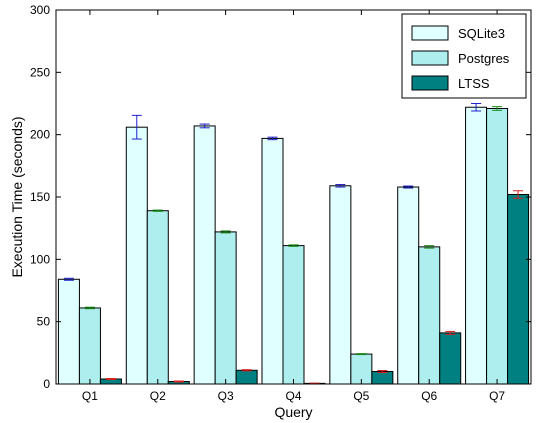  Describe the element at coordinates (136, 255) in the screenshot. I see `bar-sqlite3-q2` at that location.